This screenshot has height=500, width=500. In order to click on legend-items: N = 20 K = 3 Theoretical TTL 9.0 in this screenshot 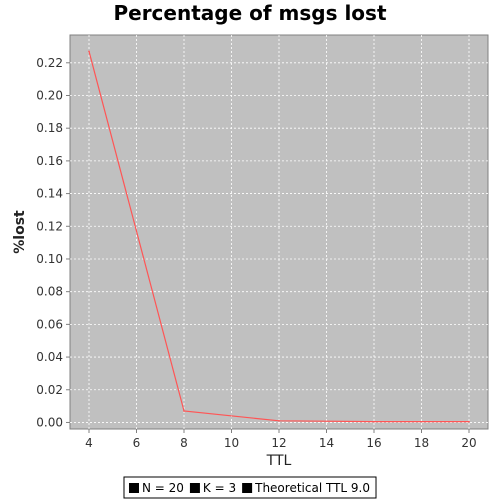, I will do `click(249, 488)`.